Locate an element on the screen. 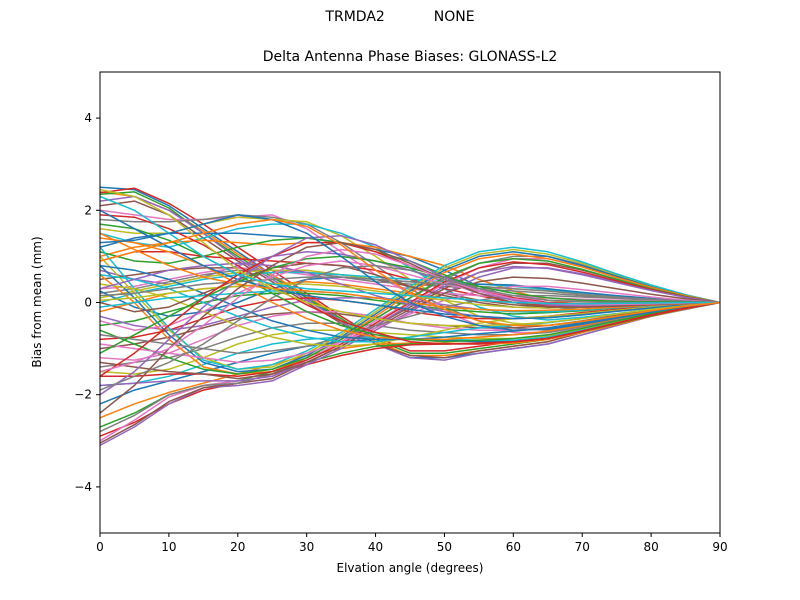  y-tick-label: 0 is located at coordinates (88, 303).